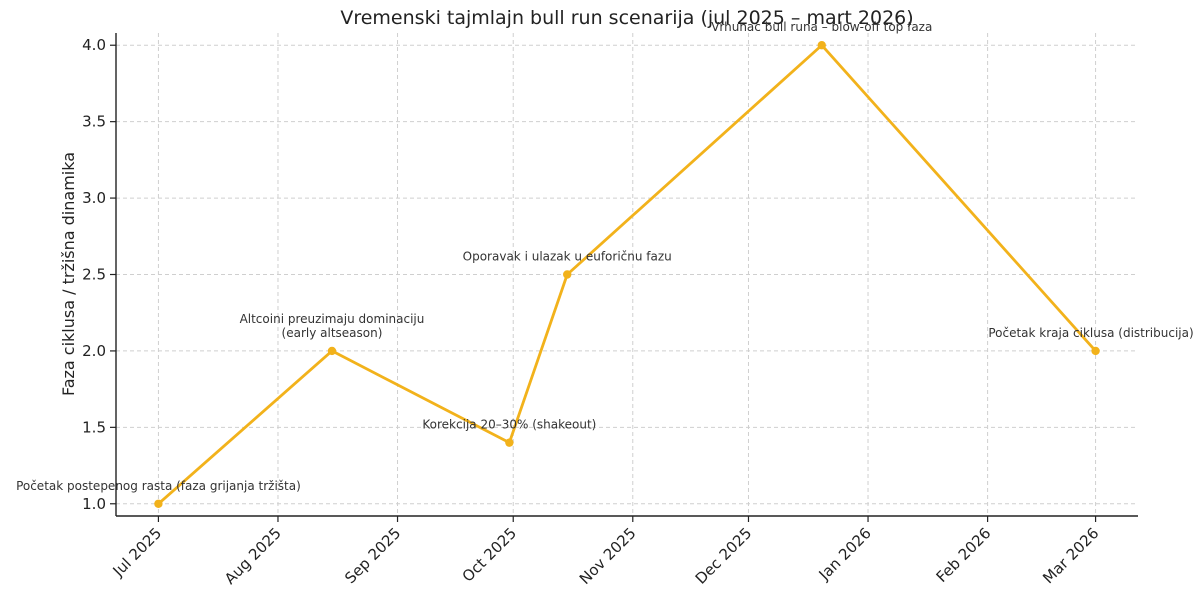 The image size is (1200, 600). Describe the element at coordinates (821, 27) in the screenshot. I see `data-label: Vrhunac bull runa – blow-off top faza` at that location.